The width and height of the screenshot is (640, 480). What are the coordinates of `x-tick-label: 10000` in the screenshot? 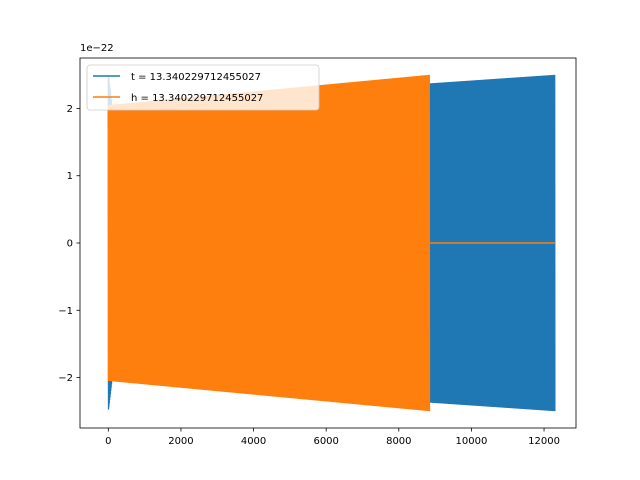 It's located at (472, 441).